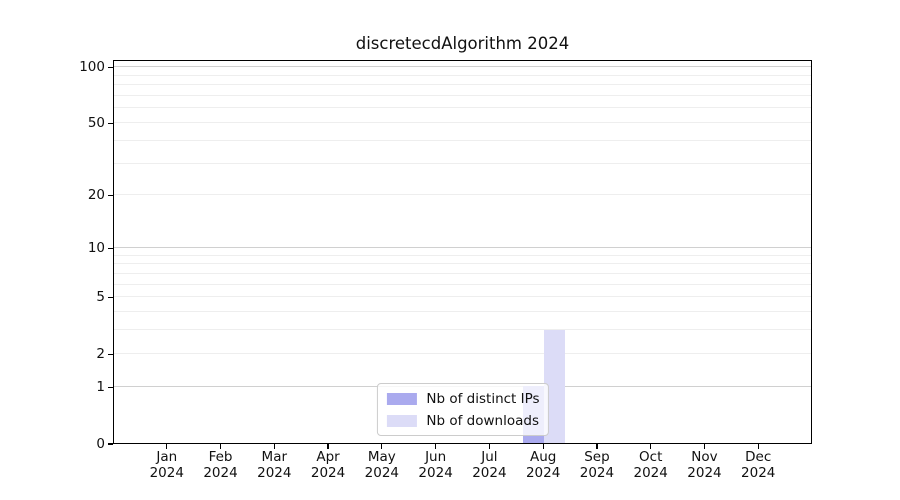 The height and width of the screenshot is (500, 900). Describe the element at coordinates (100, 443) in the screenshot. I see `y-tick-label: 0` at that location.